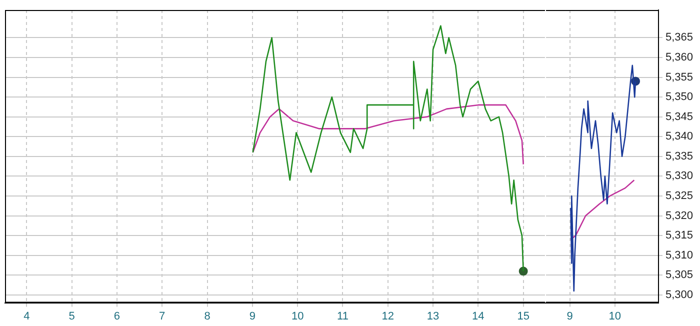  What do you see at coordinates (207, 316) in the screenshot?
I see `x-tick-label: 8` at bounding box center [207, 316].